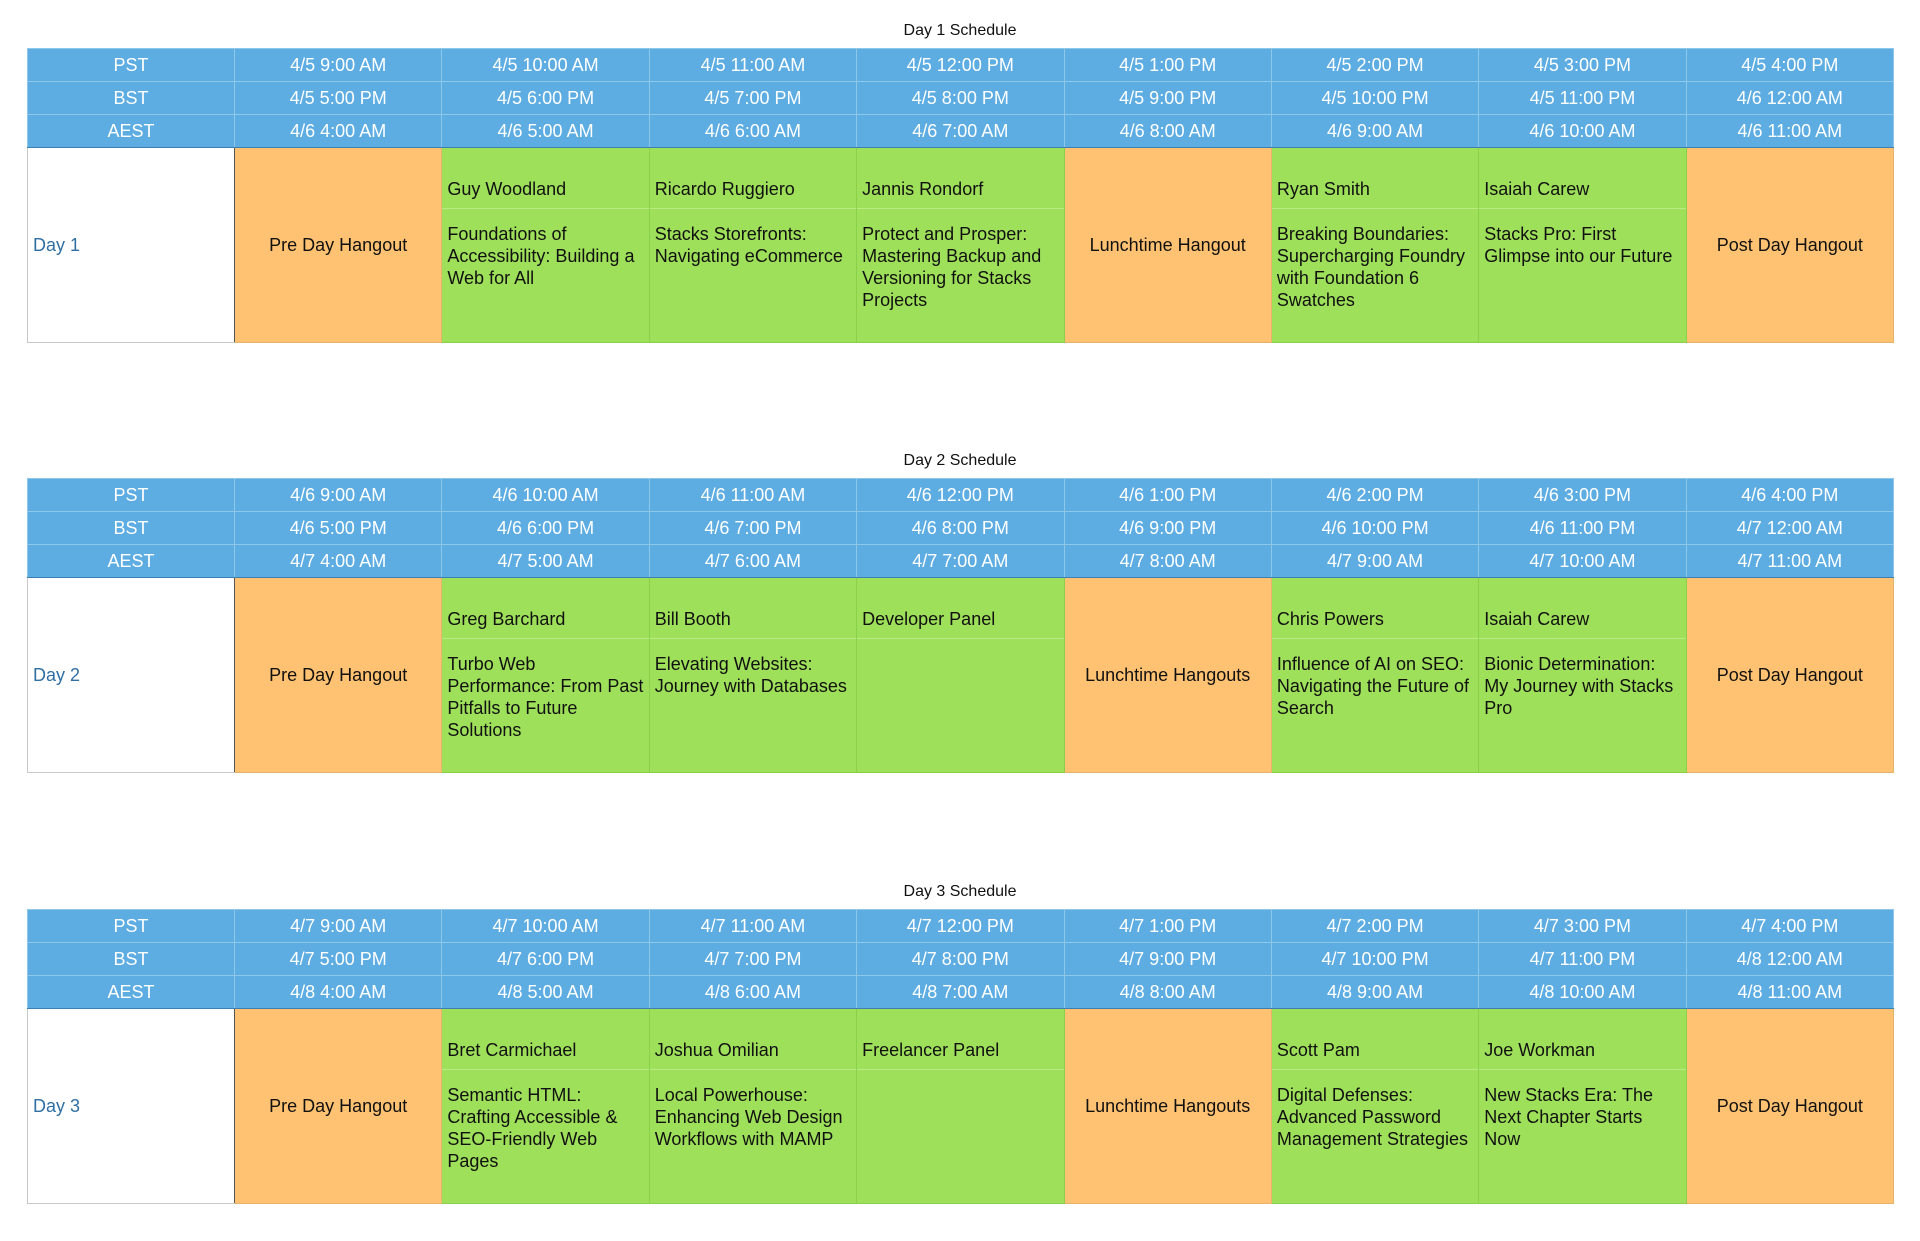  What do you see at coordinates (131, 98) in the screenshot?
I see `timezone-label: BST` at bounding box center [131, 98].